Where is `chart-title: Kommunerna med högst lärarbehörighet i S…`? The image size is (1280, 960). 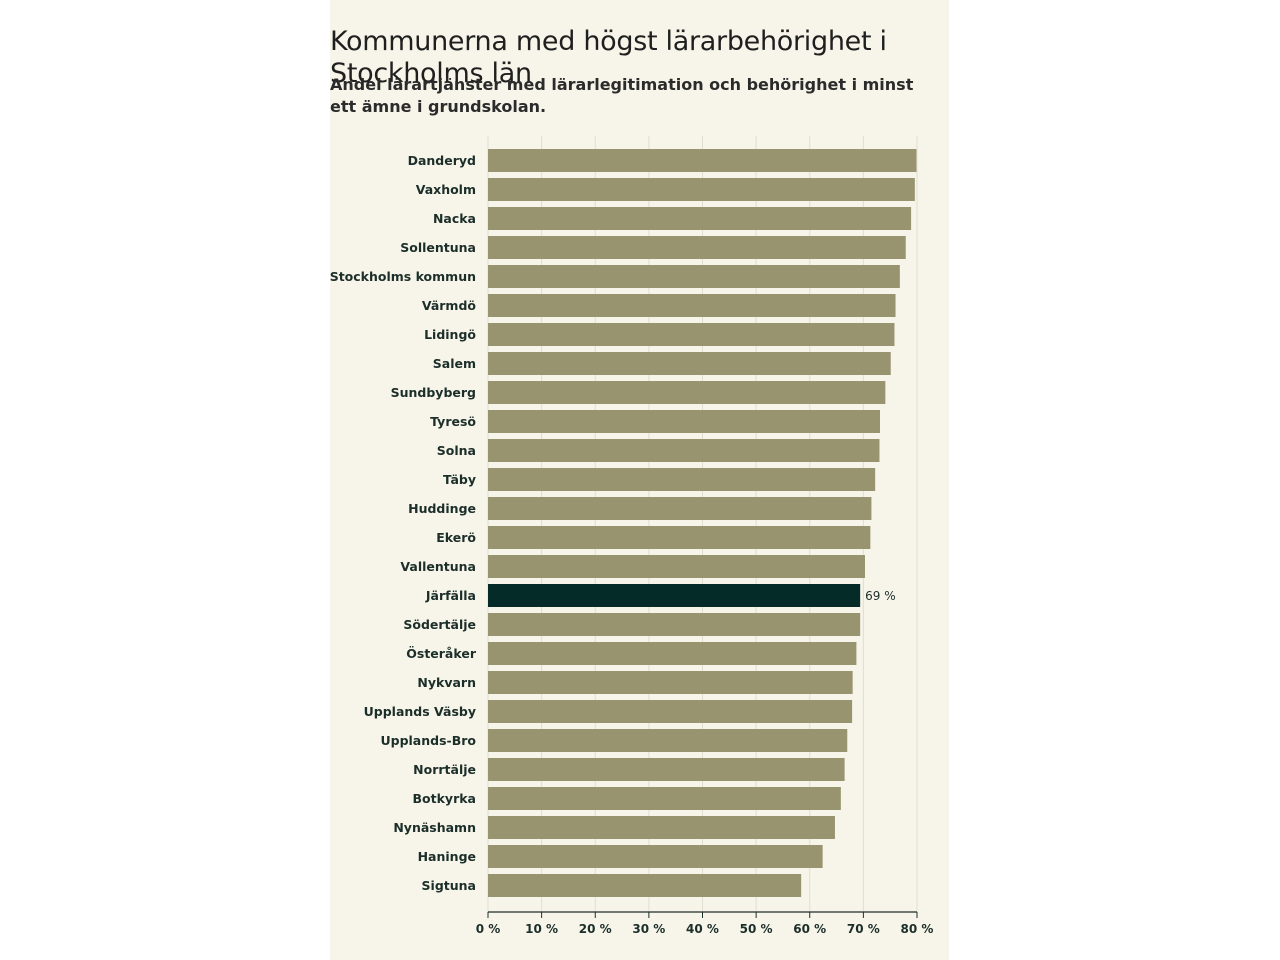
chart-title: Kommunerna med högst lärarbehörighet i S… is located at coordinates (608, 58).